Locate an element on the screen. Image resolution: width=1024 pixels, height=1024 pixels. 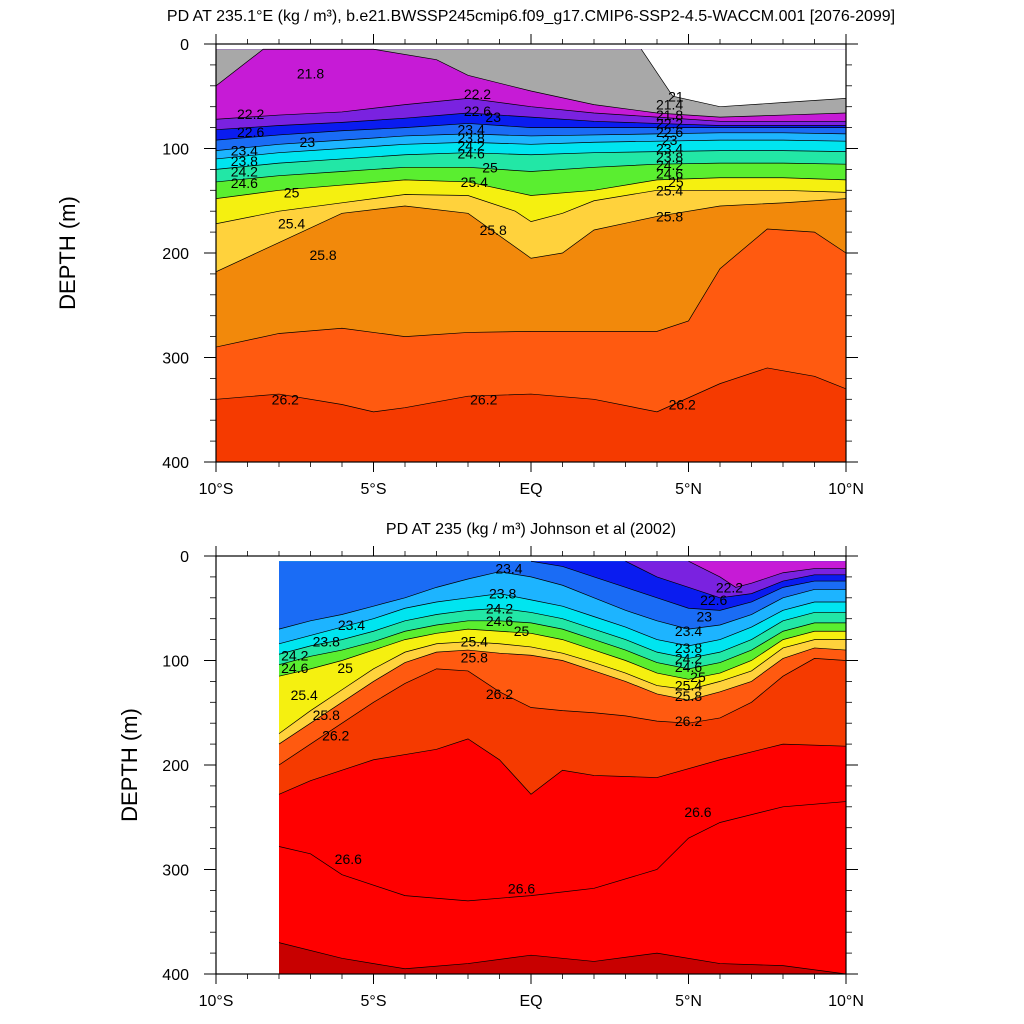
y-tick-label: 100 is located at coordinates (175, 662).